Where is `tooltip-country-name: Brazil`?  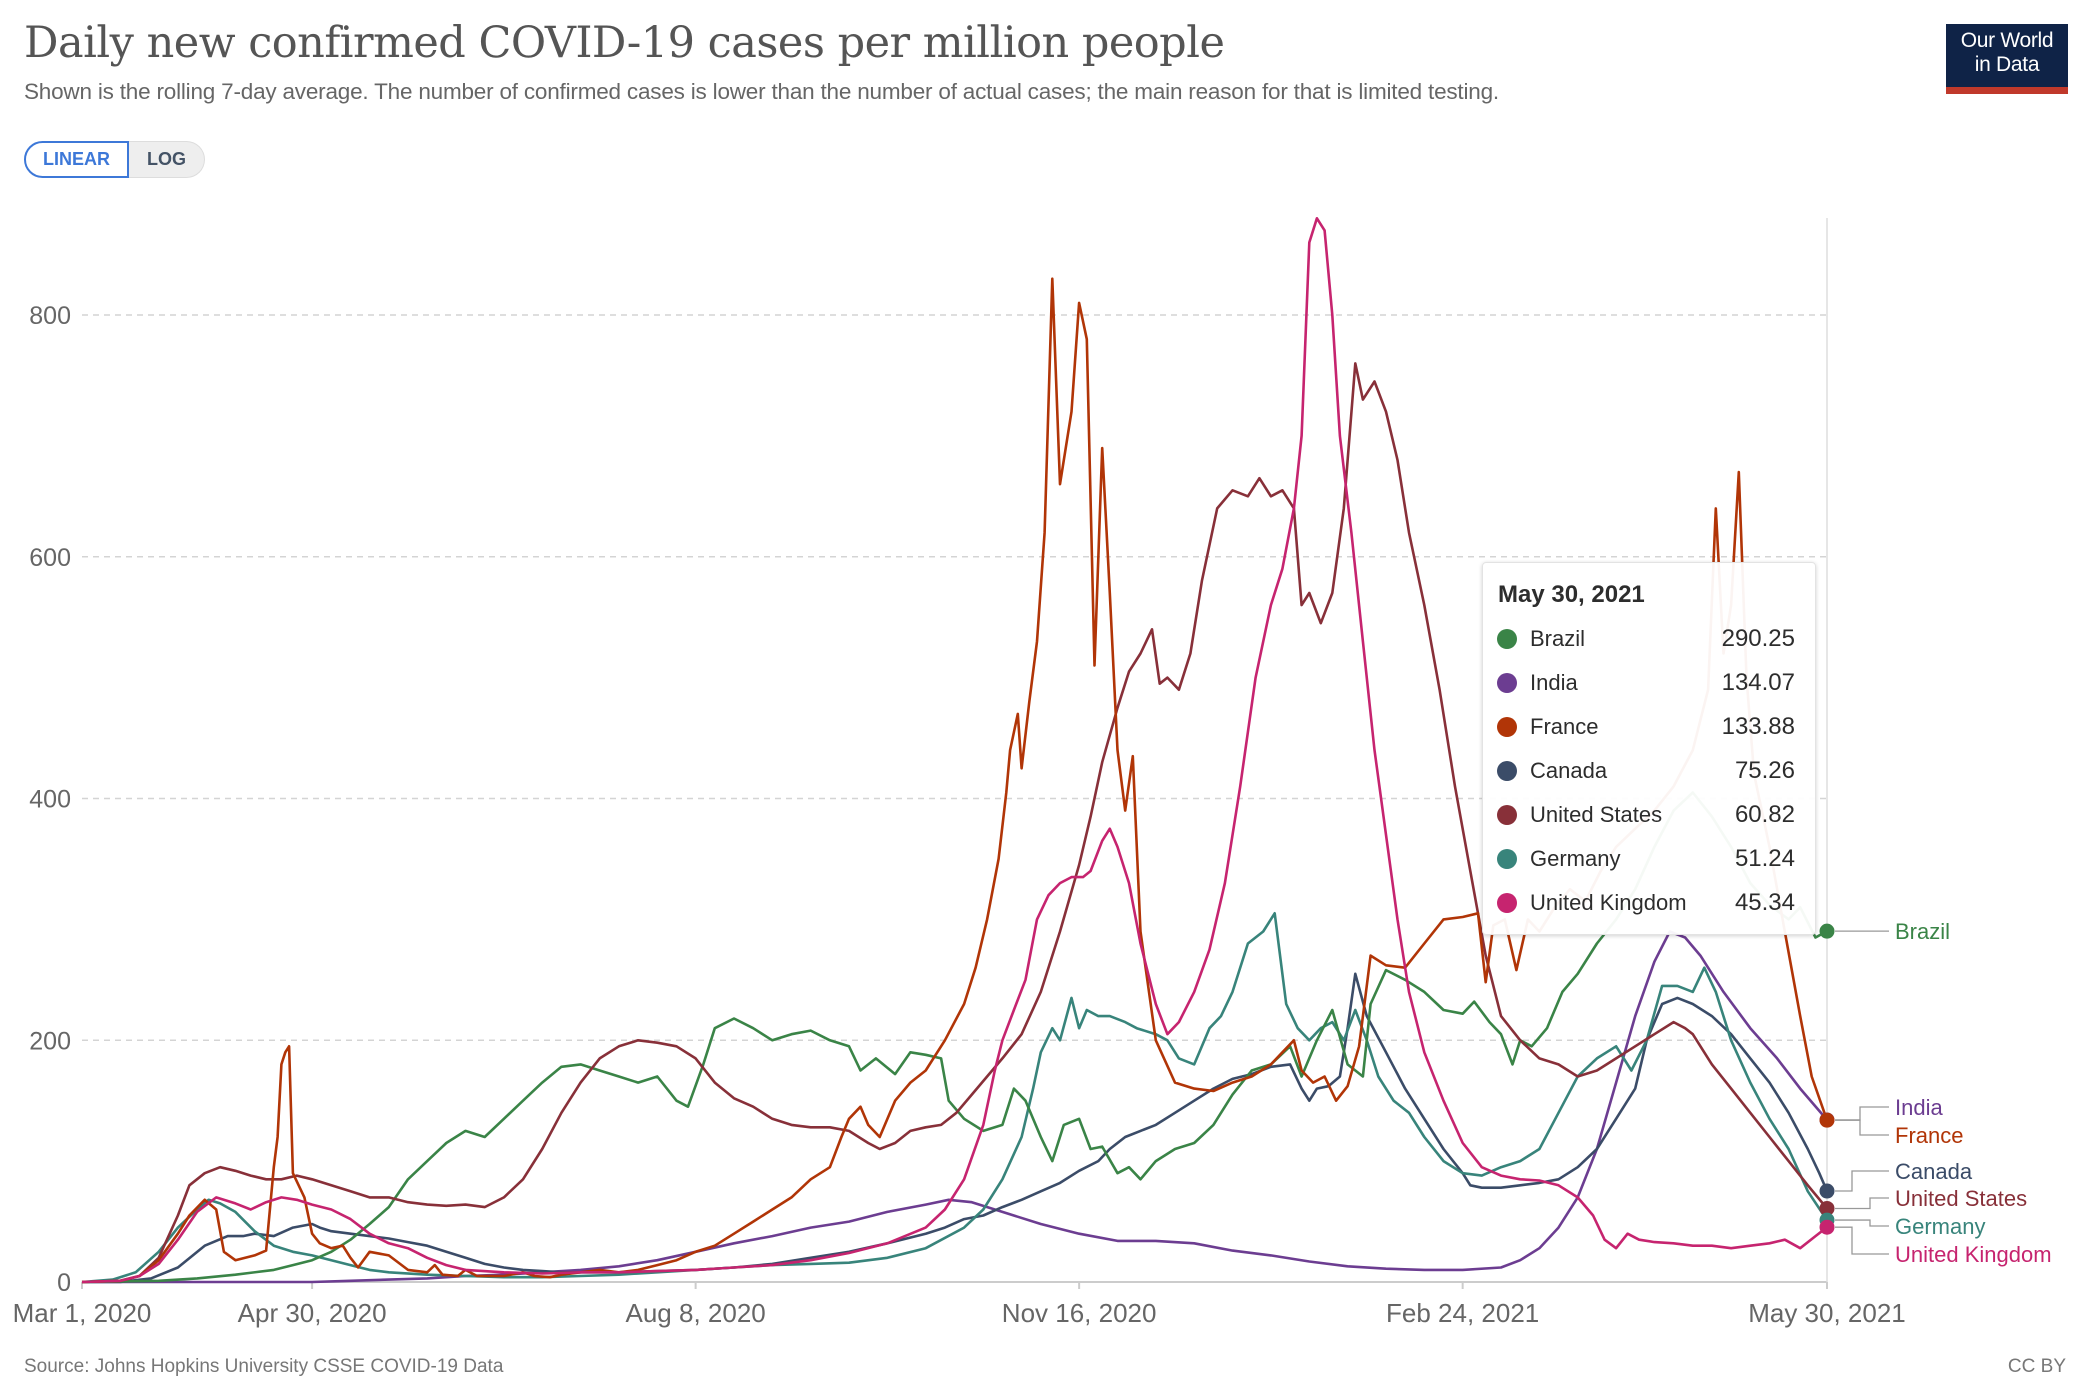
tooltip-country-name: Brazil is located at coordinates (1558, 638).